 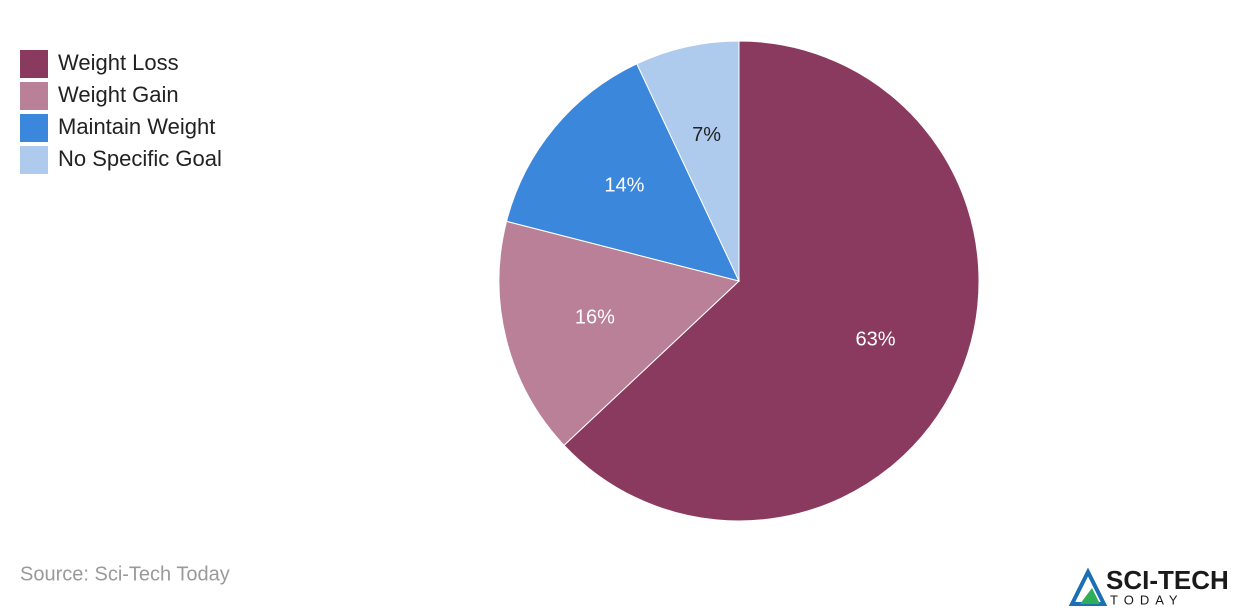 What do you see at coordinates (125, 574) in the screenshot?
I see `source-note: Source: Sci-Tech Today` at bounding box center [125, 574].